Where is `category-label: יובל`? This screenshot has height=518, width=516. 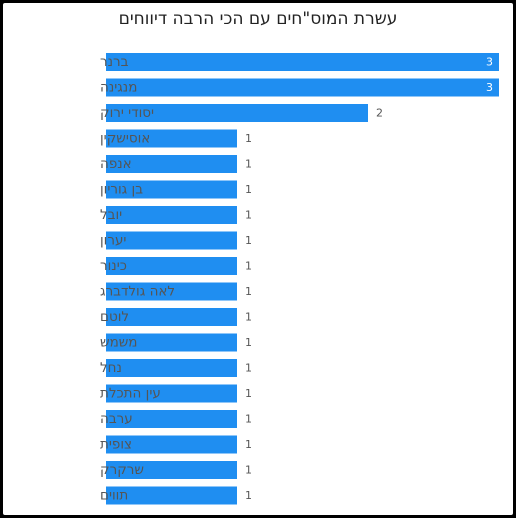 category-label: יובל is located at coordinates (111, 215).